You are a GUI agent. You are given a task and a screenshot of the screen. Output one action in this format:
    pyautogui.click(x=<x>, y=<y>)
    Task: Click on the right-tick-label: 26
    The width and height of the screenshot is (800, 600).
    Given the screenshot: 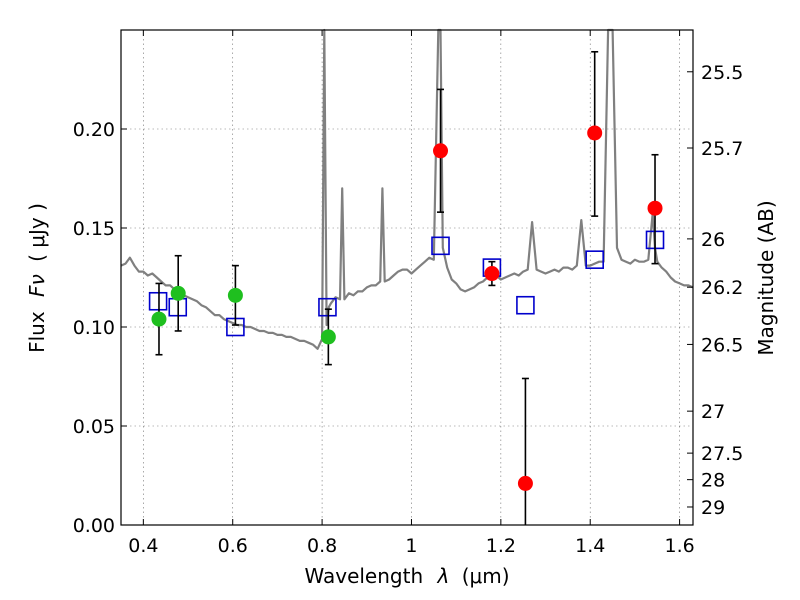 What is the action you would take?
    pyautogui.click(x=713, y=240)
    